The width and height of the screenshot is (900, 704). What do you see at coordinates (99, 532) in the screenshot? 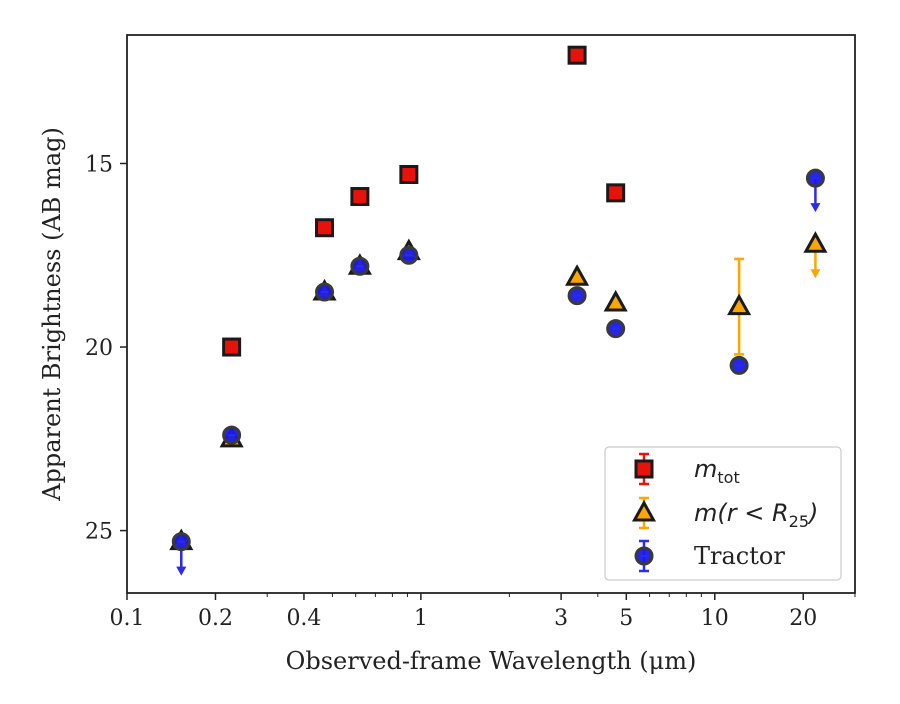
I see `y-tick-label: 25` at bounding box center [99, 532].